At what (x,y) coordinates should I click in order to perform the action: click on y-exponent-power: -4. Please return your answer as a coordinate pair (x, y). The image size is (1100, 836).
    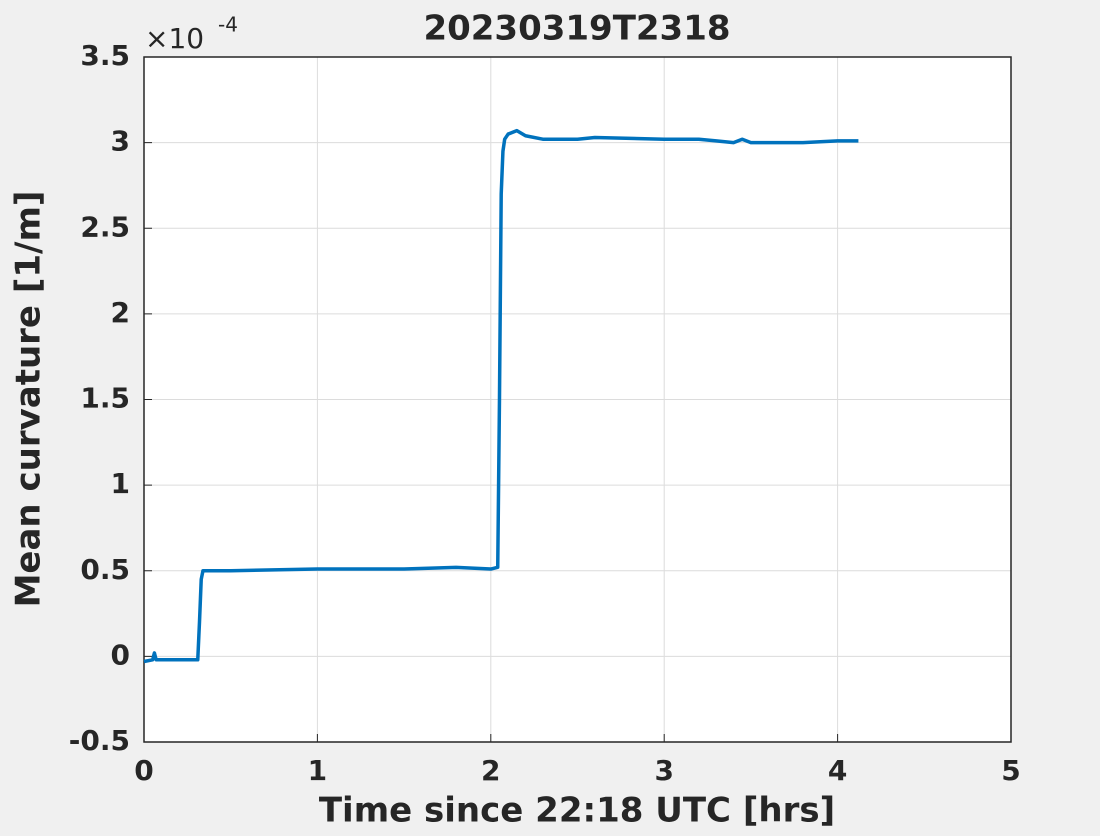
    Looking at the image, I should click on (228, 25).